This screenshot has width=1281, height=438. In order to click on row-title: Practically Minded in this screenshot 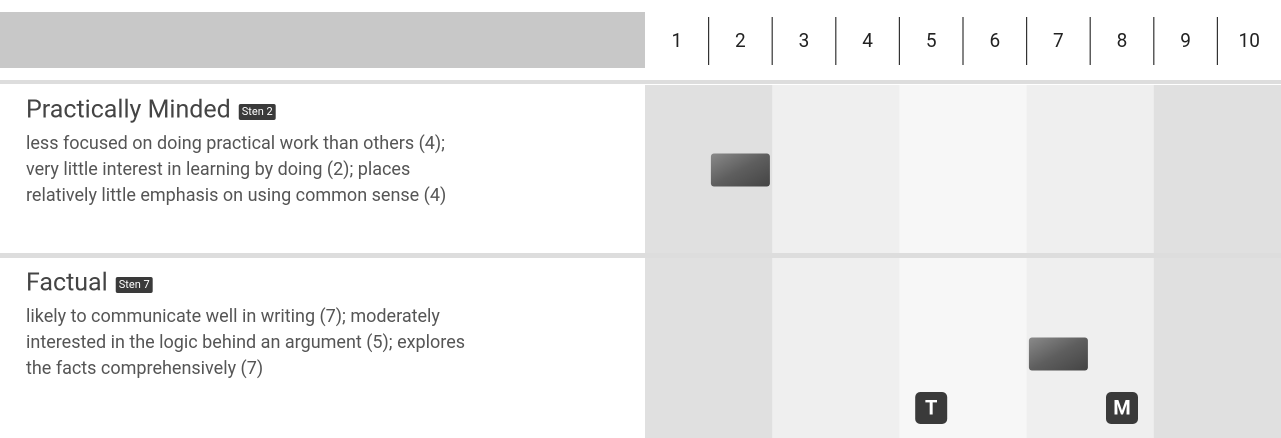, I will do `click(128, 110)`.